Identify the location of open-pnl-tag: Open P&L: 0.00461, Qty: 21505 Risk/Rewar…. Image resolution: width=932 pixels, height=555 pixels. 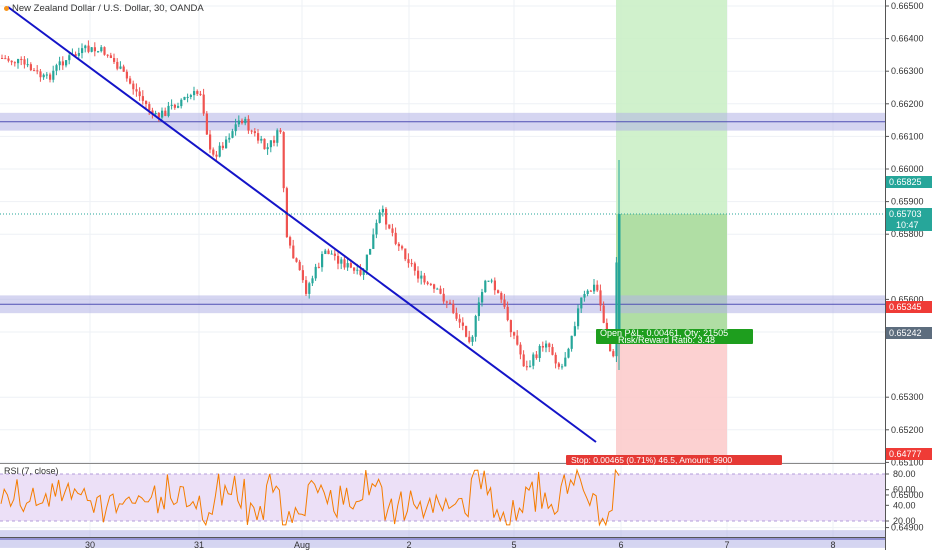
(674, 336).